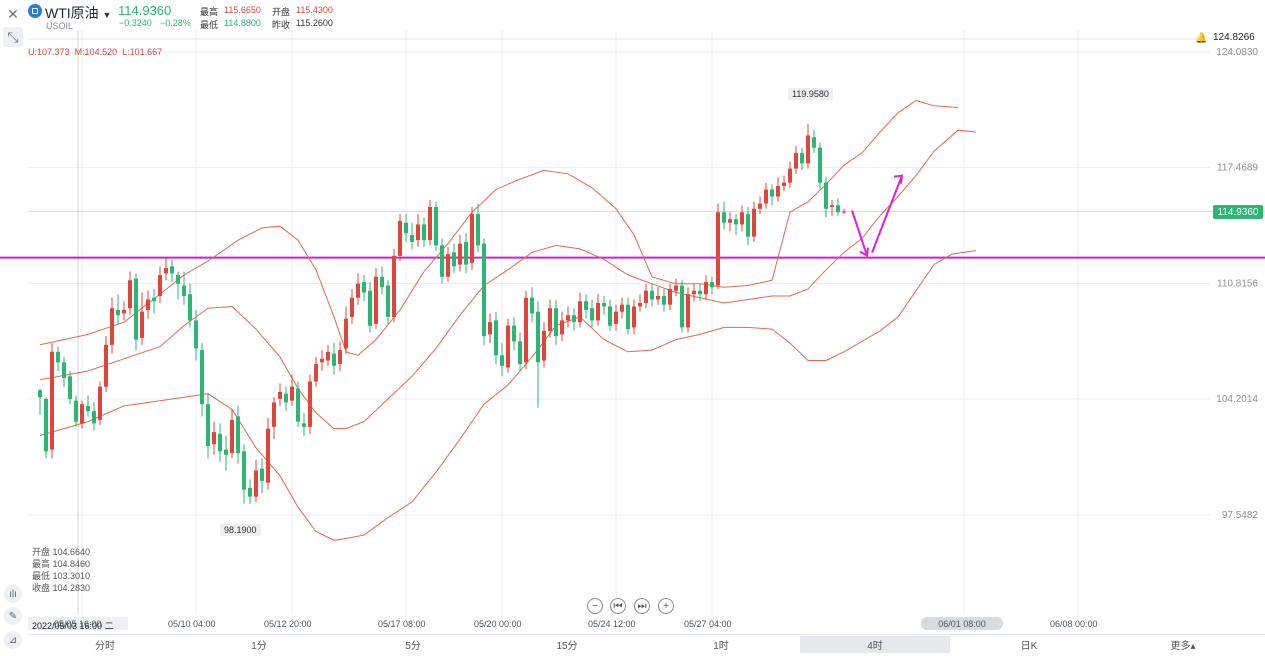  What do you see at coordinates (642, 606) in the screenshot?
I see `scroll-end-button: ⏭` at bounding box center [642, 606].